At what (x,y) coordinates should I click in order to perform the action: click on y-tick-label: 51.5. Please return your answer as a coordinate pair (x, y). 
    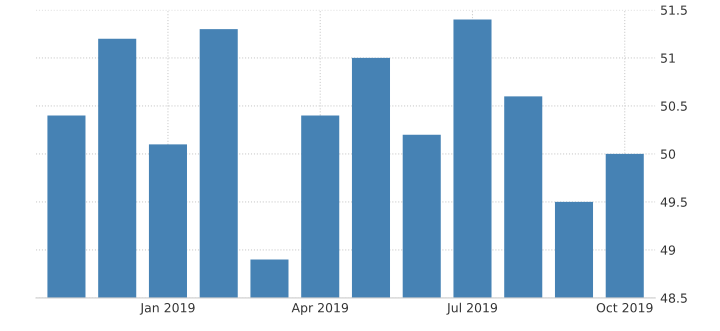
    Looking at the image, I should click on (674, 10).